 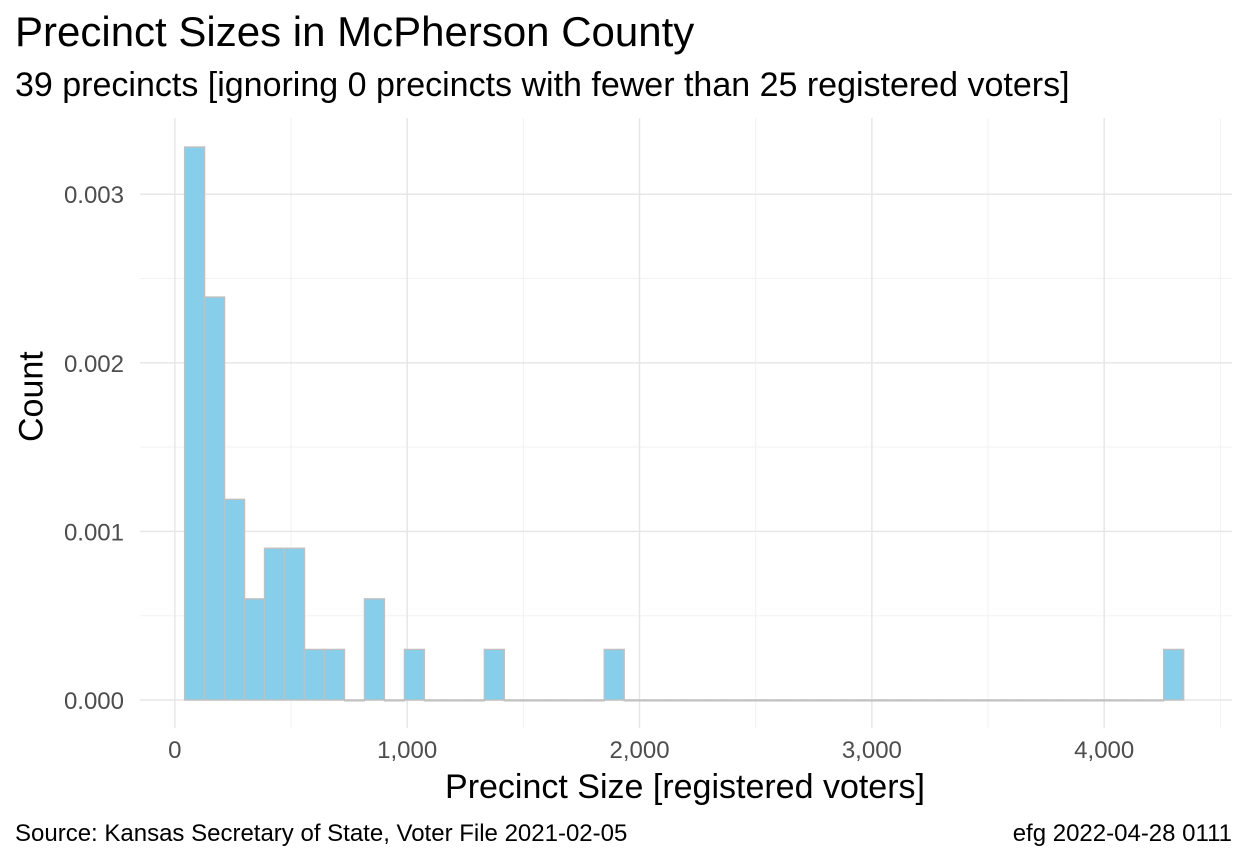 What do you see at coordinates (94, 448) in the screenshot?
I see `y-tick-labels: 0.000 0.001 0.002 0.003` at bounding box center [94, 448].